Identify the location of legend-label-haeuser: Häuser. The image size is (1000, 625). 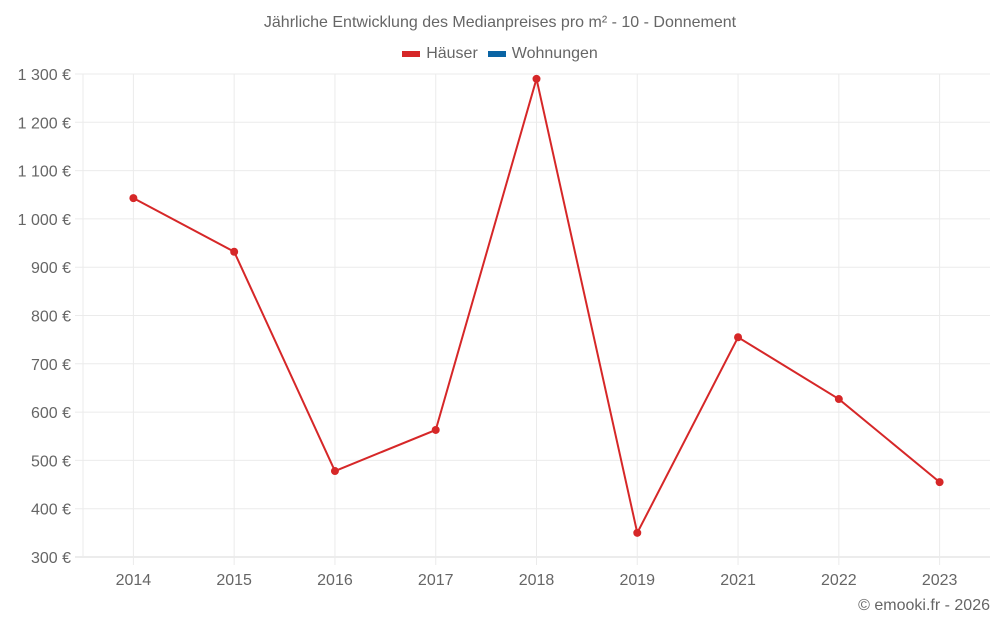
(452, 53).